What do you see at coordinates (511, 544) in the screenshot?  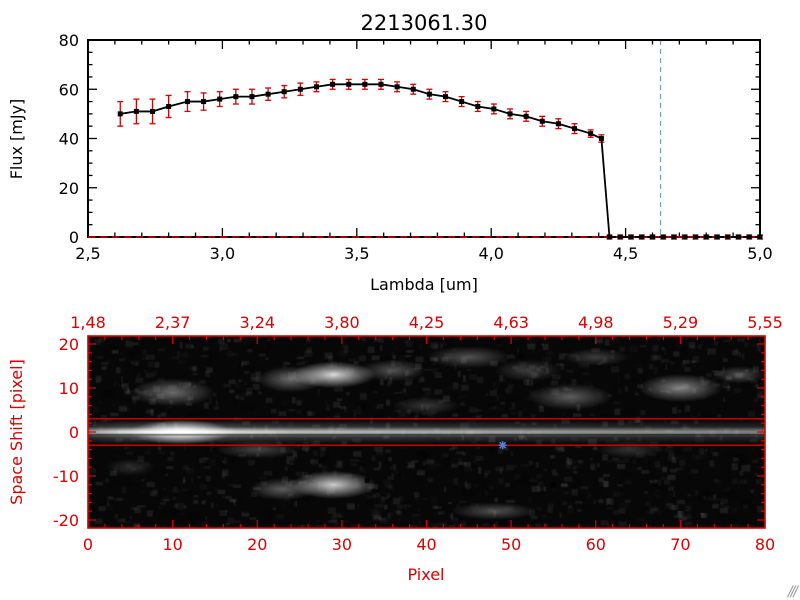 I see `pixel-tick-label: 50` at bounding box center [511, 544].